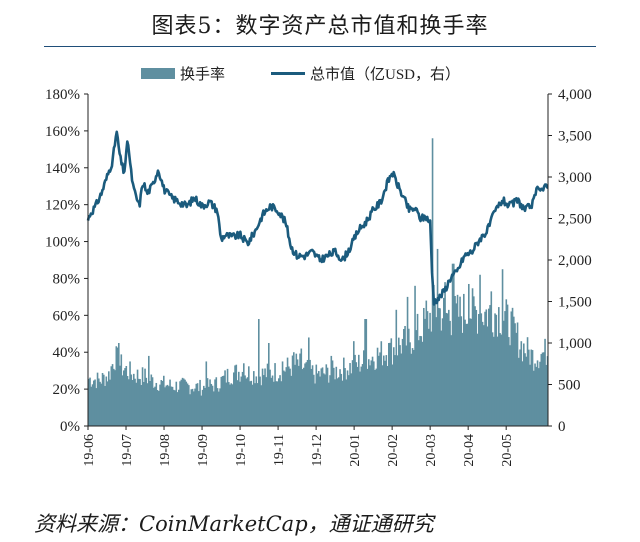 The image size is (640, 542). I want to click on y-right-tick-label: 500, so click(569, 386).